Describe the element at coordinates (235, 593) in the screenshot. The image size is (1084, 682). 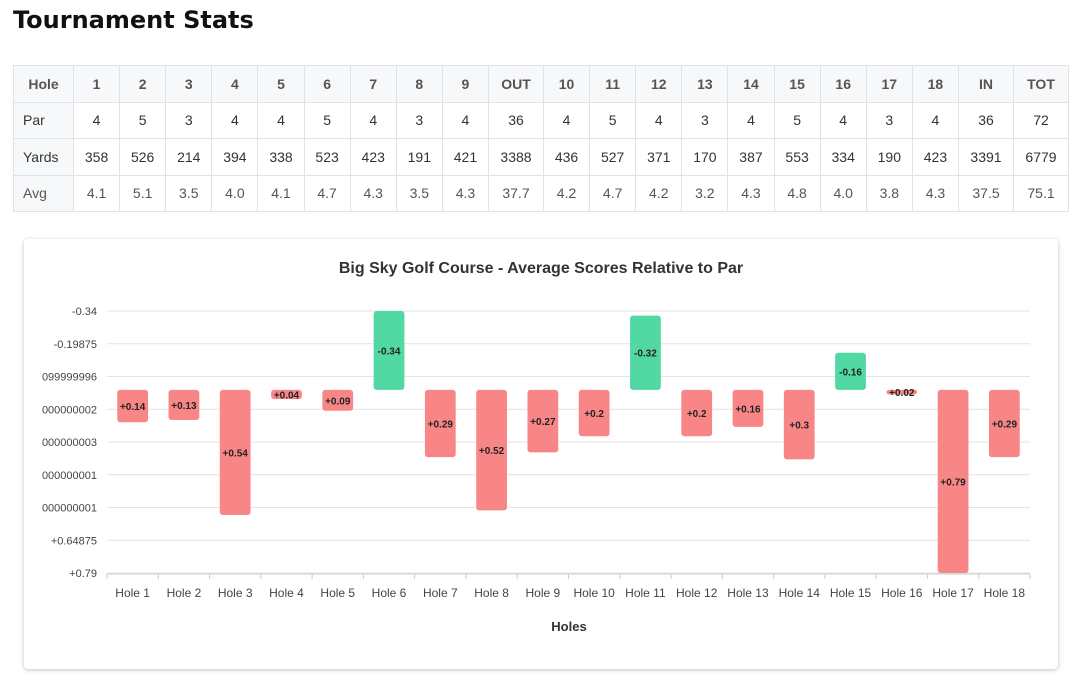
I see `x-tick-label: Hole 3` at that location.